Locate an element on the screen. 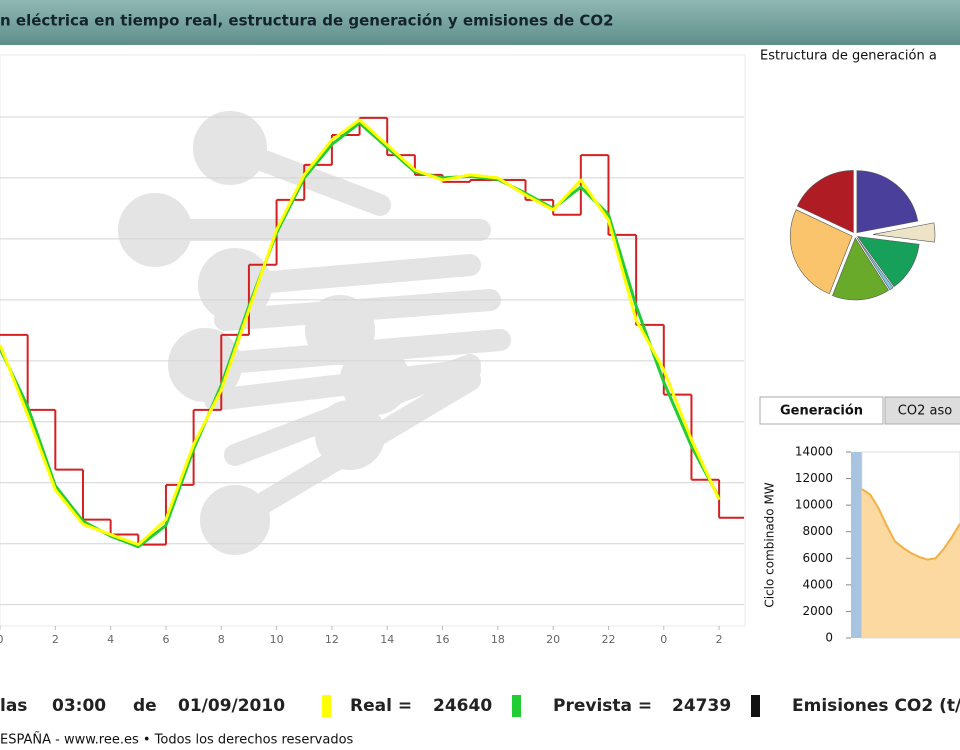  x-tick-label: 4 is located at coordinates (110, 639).